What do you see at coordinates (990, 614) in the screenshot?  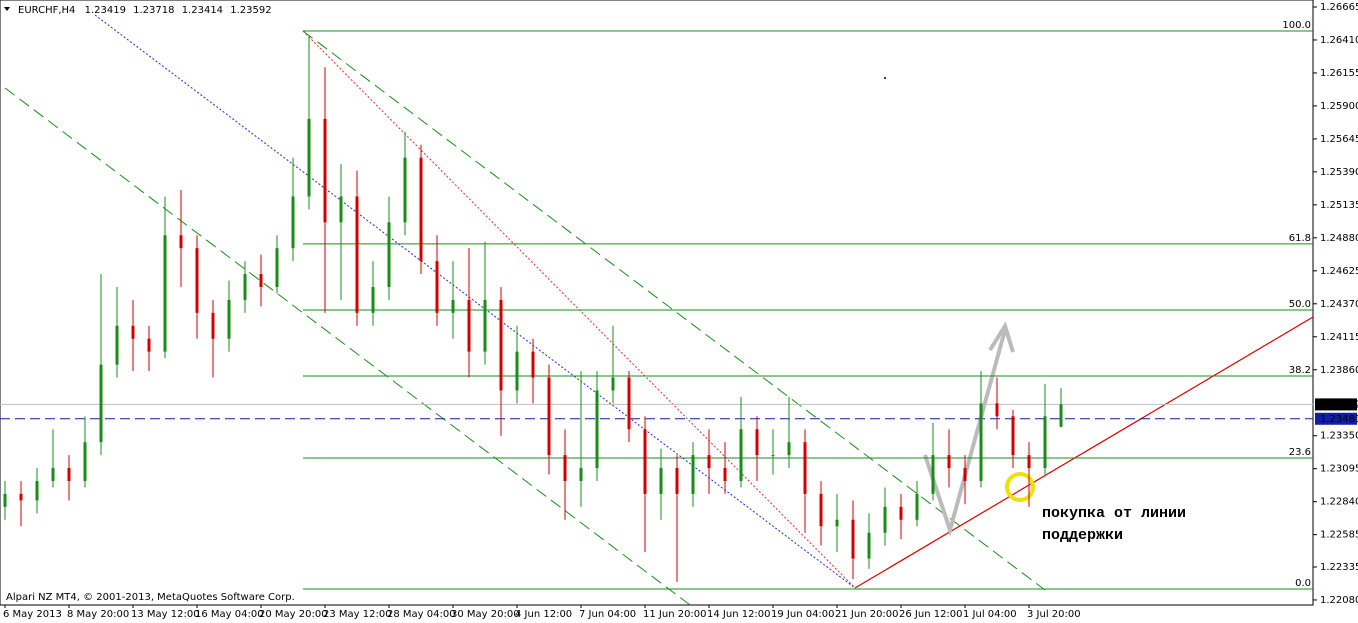 I see `x-tick-label: 1 Jul 04:00` at bounding box center [990, 614].